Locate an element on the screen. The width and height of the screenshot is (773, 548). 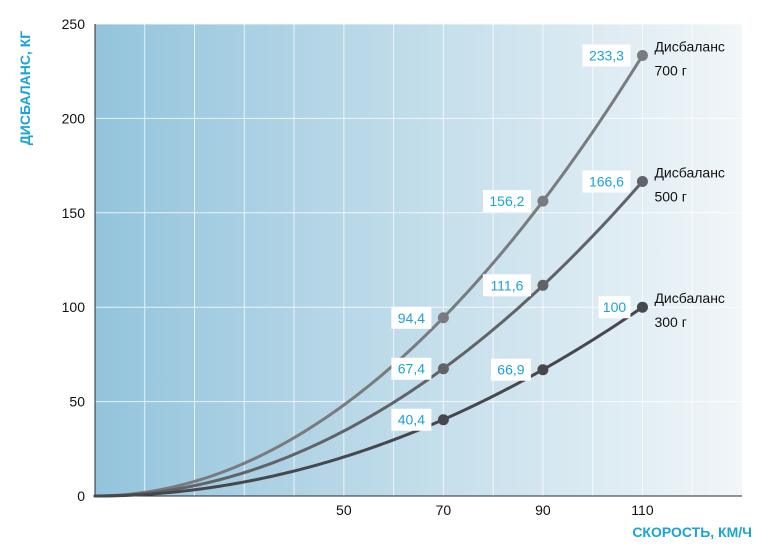
data-label: 40,4 is located at coordinates (411, 420).